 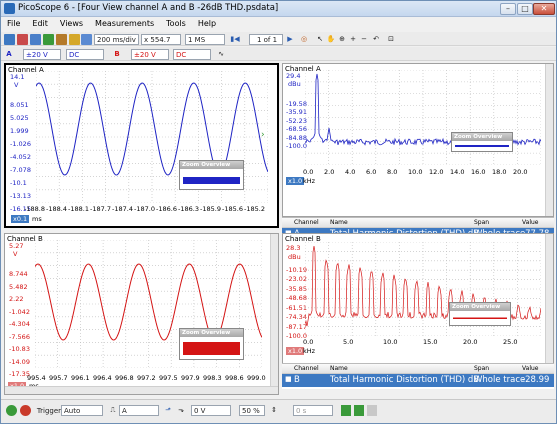 What do you see at coordinates (296, 326) in the screenshot?
I see `y-tick-label: -87.17` at bounding box center [296, 326].